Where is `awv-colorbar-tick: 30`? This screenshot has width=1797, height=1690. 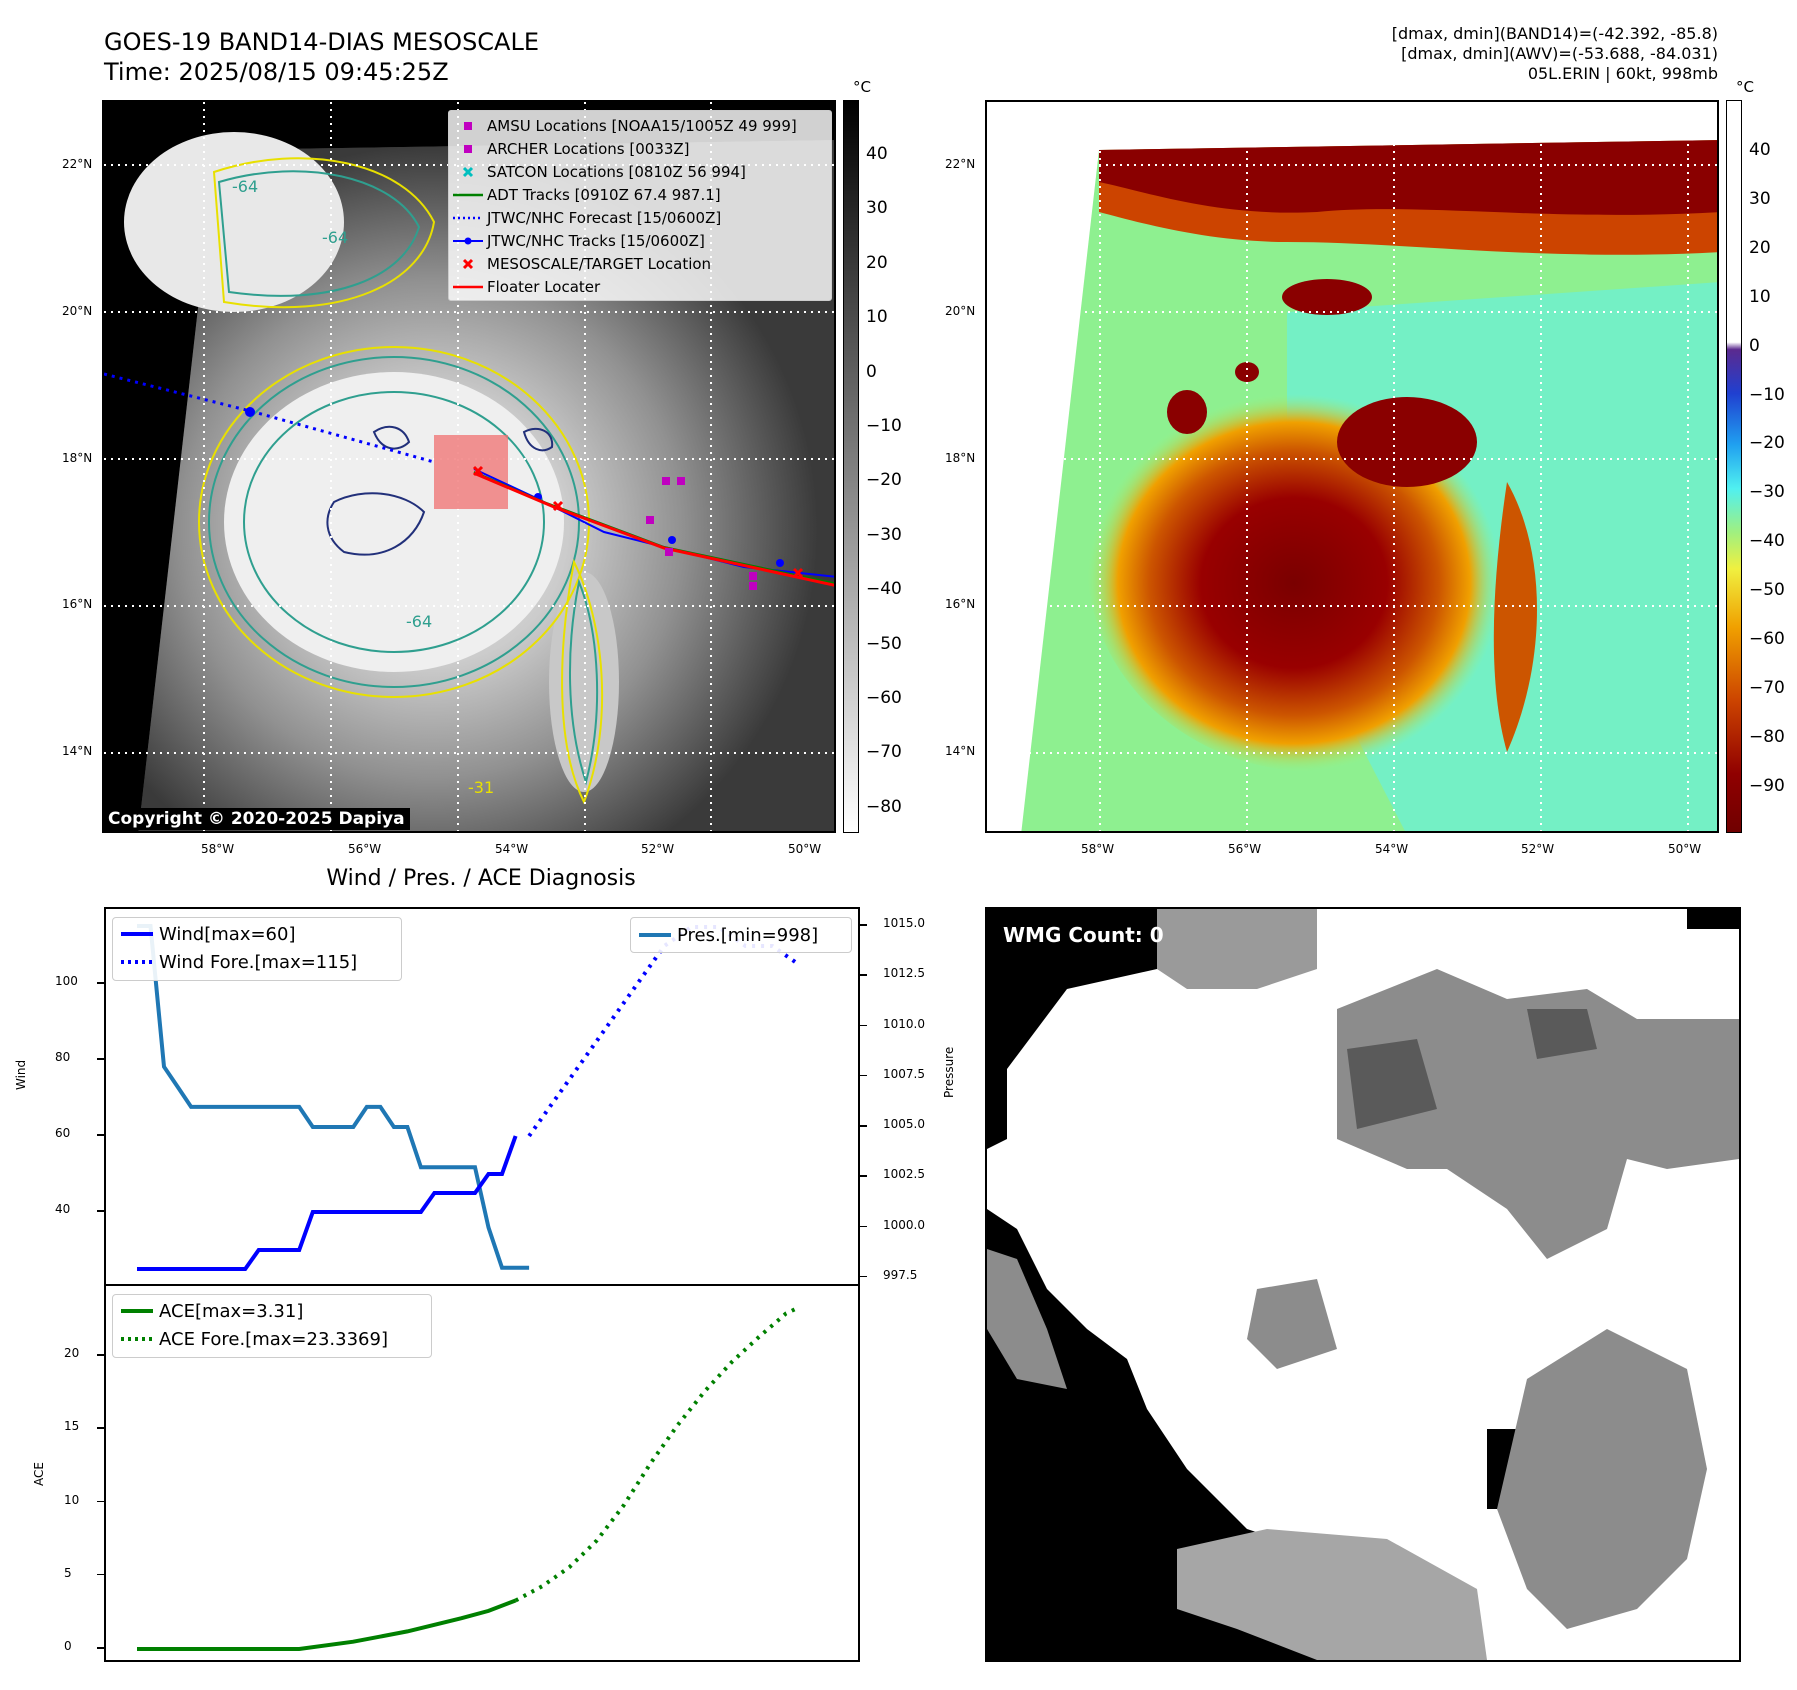 awv-colorbar-tick: 30 is located at coordinates (1760, 198).